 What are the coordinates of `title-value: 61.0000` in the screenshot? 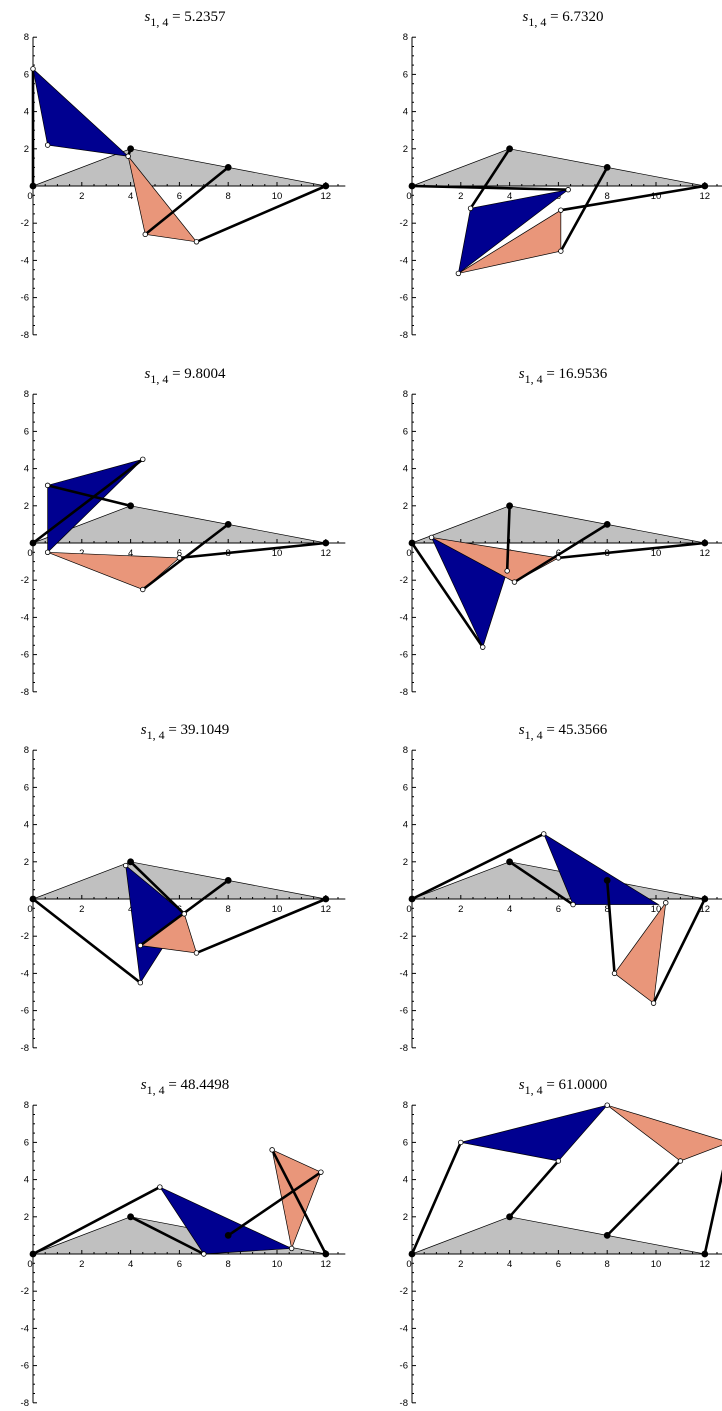 It's located at (583, 1085).